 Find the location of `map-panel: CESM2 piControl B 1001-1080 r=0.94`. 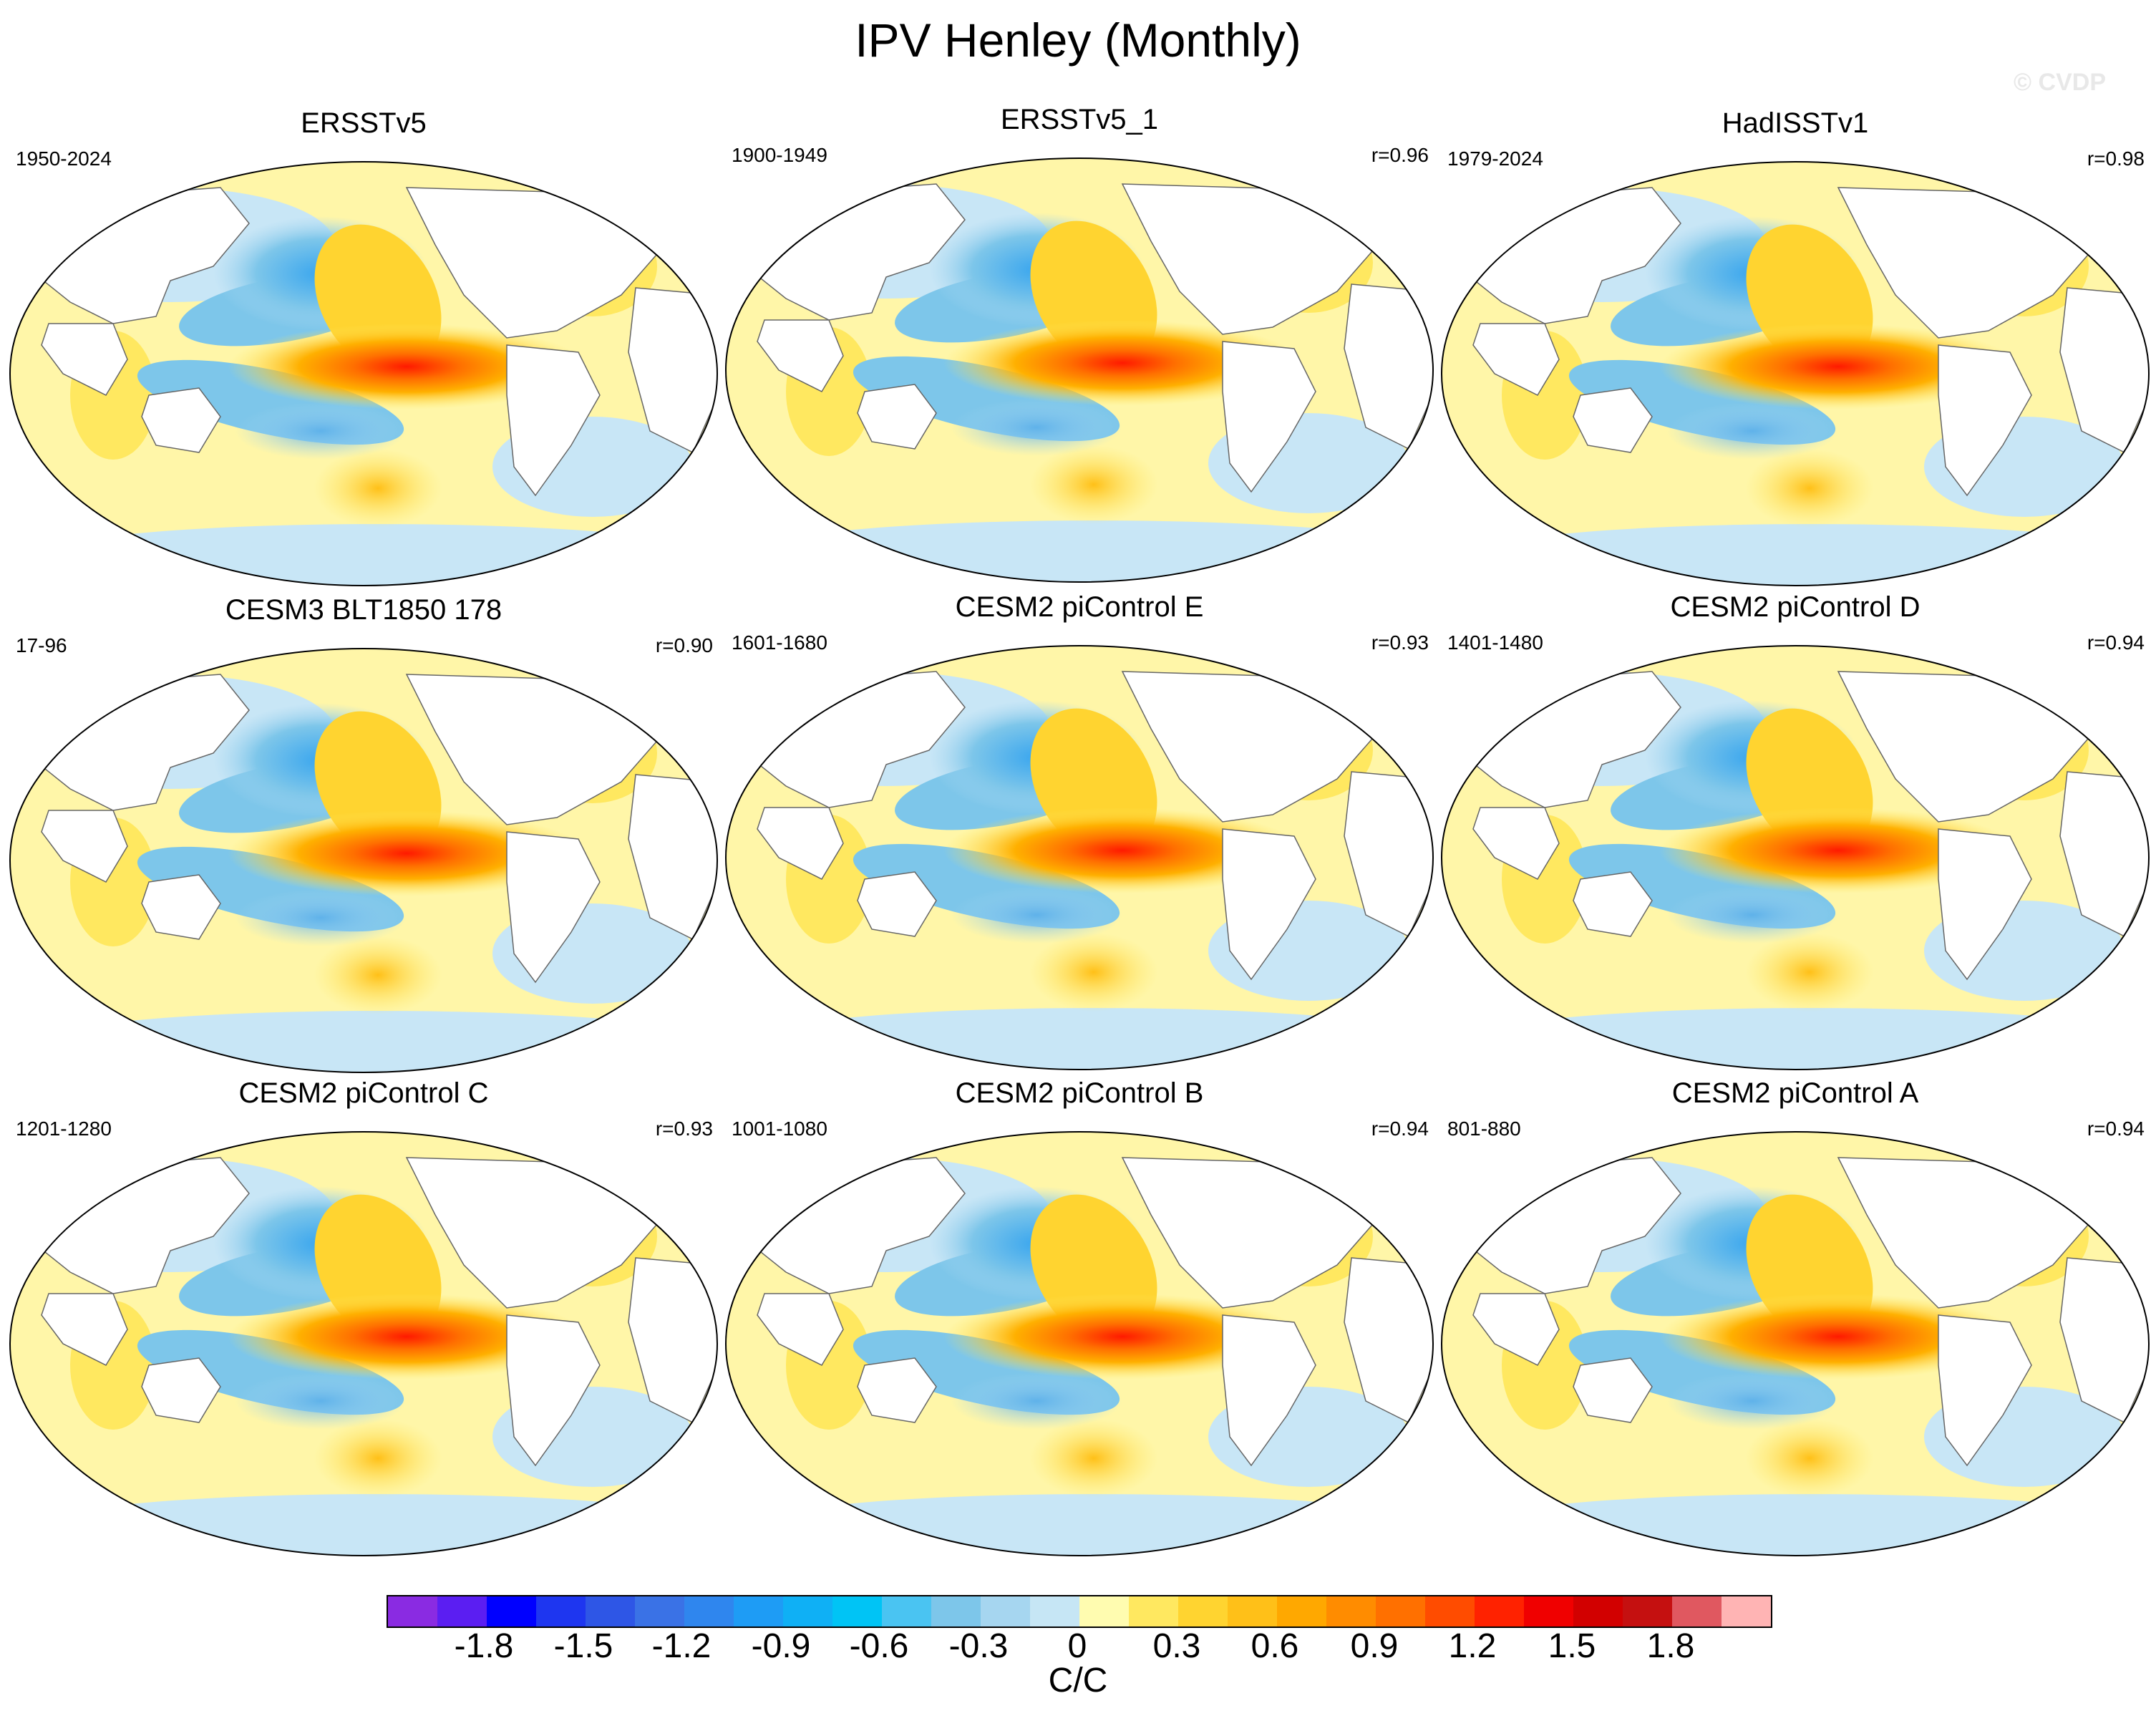

map-panel: CESM2 piControl B 1001-1080 r=0.94 is located at coordinates (1080, 1324).